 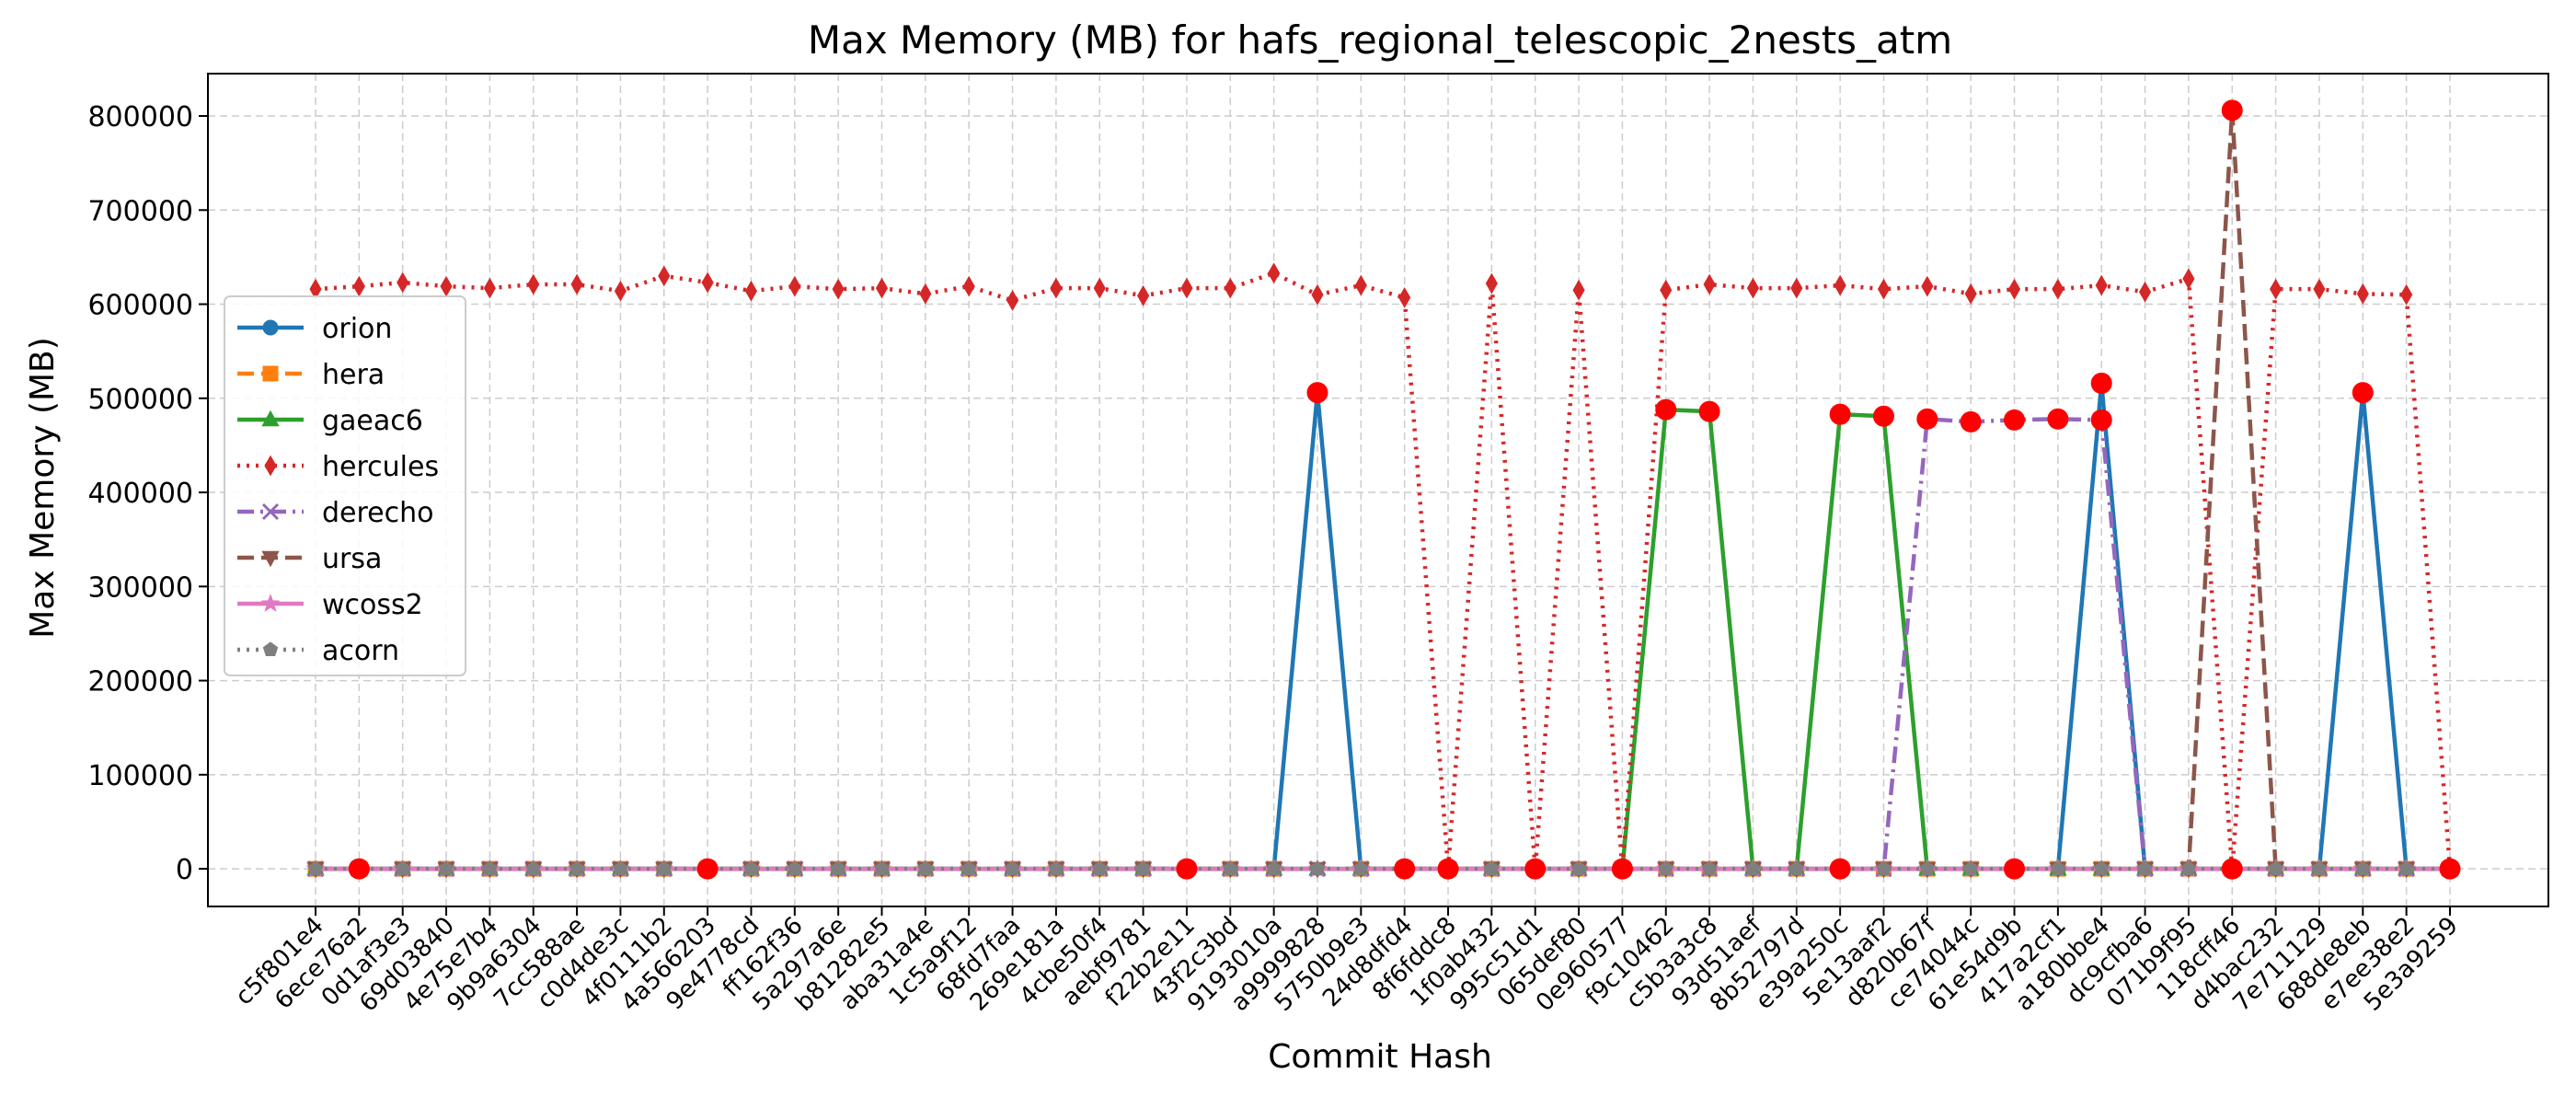 I want to click on y-tick-label: 0, so click(x=184, y=870).